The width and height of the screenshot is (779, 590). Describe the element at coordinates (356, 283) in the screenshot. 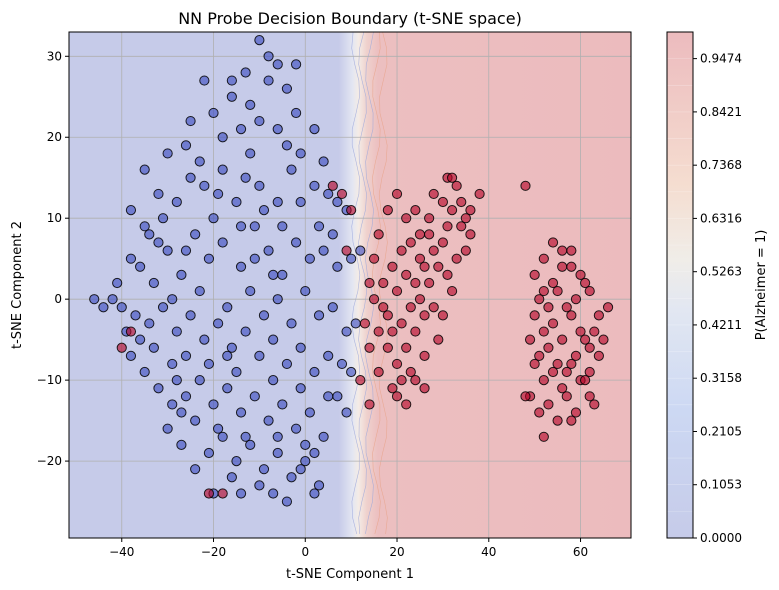

I see `contour-line` at that location.